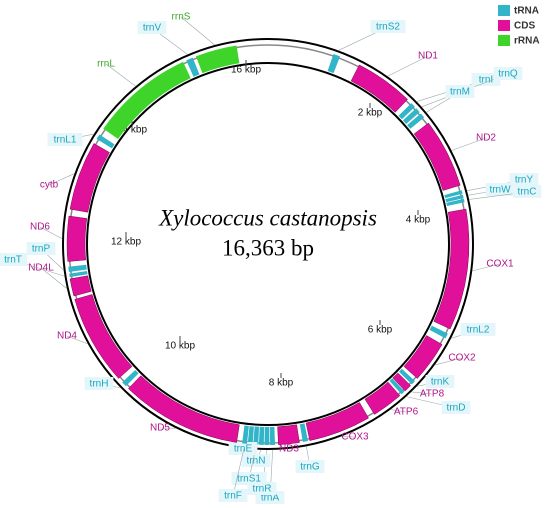 This screenshot has width=550, height=508. Describe the element at coordinates (526, 11) in the screenshot. I see `legend-label: tRNA` at that location.